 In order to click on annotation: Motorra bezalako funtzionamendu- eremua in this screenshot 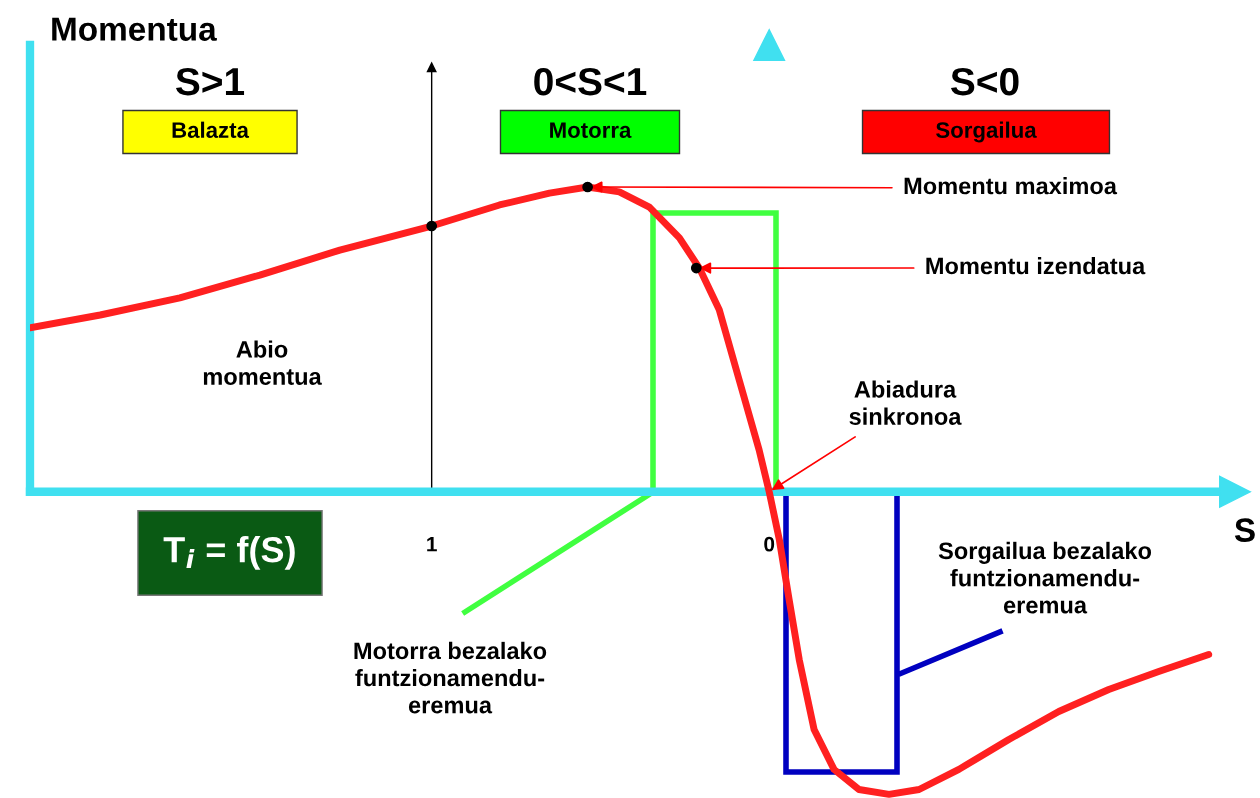, I will do `click(450, 677)`.